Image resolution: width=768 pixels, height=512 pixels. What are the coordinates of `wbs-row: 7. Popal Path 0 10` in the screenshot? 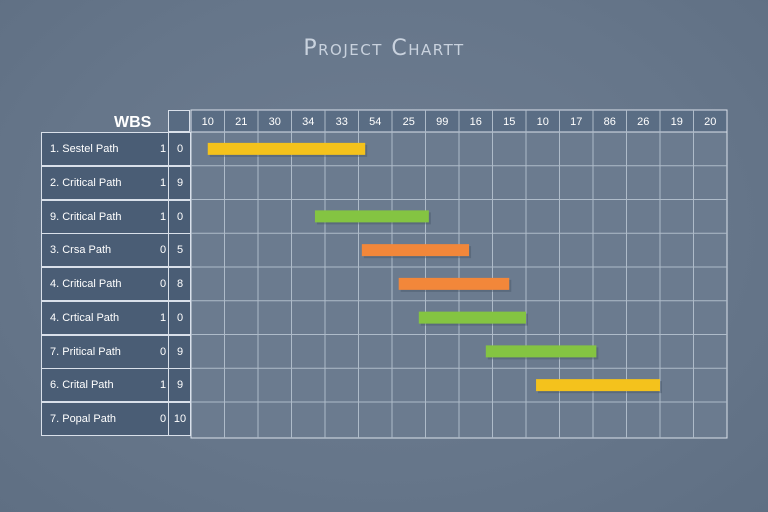 It's located at (116, 419).